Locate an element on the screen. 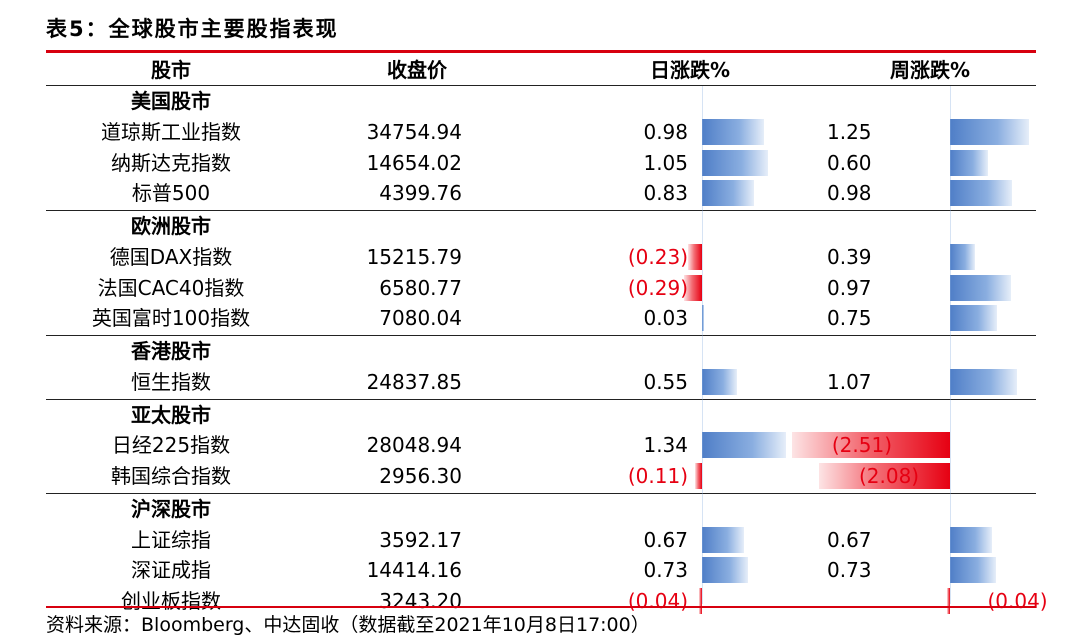  index-name: 德国DAX指数 is located at coordinates (171, 256).